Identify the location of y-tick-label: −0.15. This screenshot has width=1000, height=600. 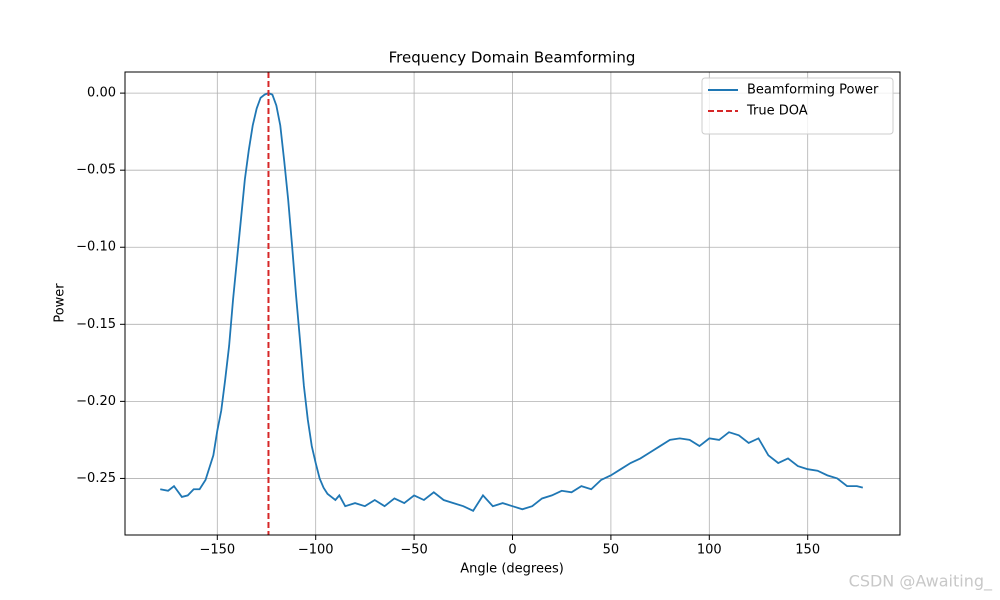
(96, 324).